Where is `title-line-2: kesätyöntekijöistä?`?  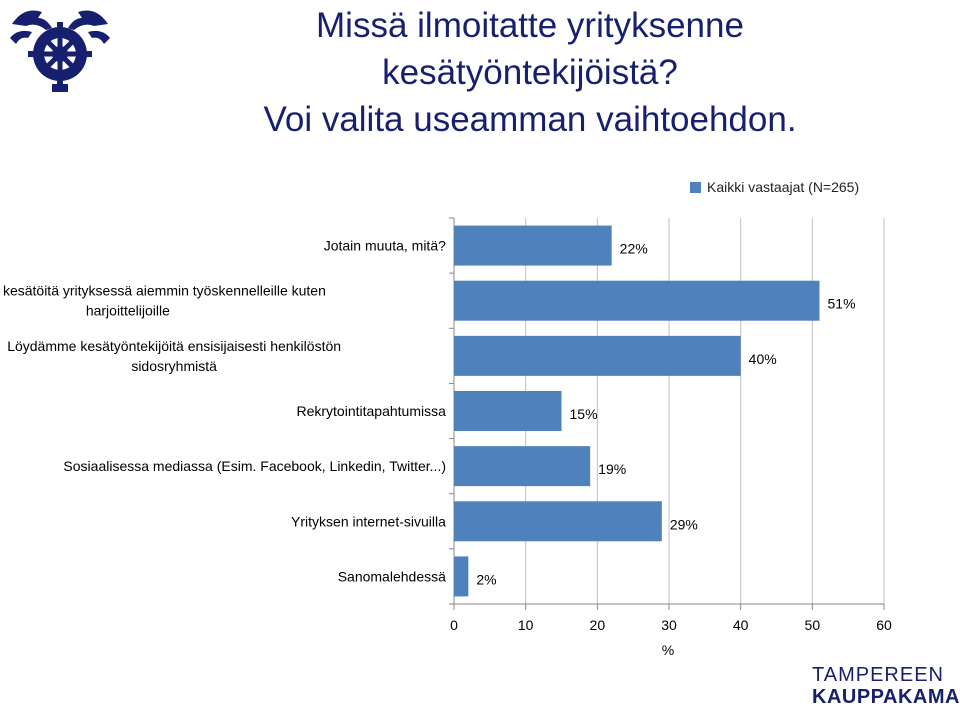
title-line-2: kesätyöntekijöistä? is located at coordinates (530, 72).